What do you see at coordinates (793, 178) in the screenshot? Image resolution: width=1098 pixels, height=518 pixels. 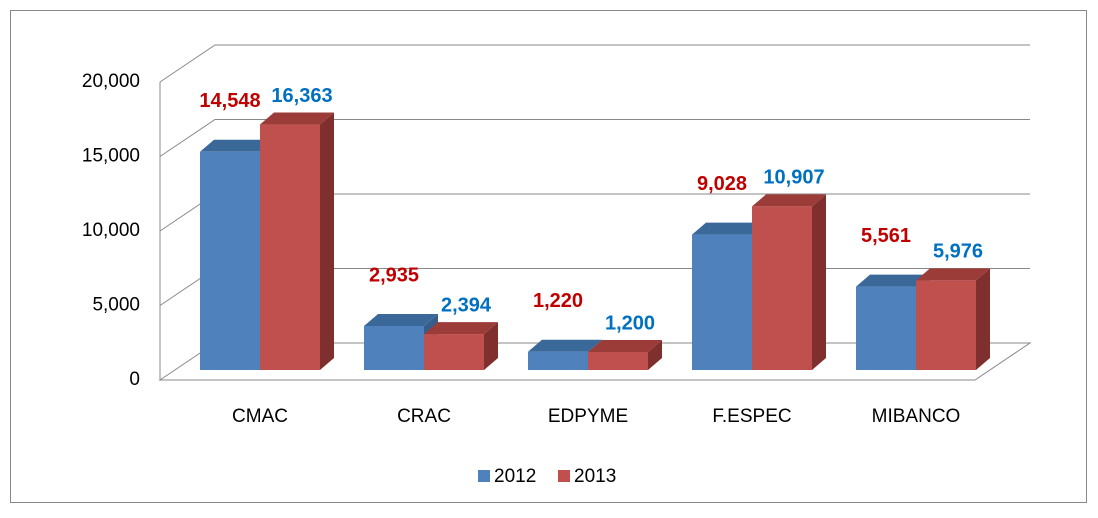 I see `data-label: 10,907` at bounding box center [793, 178].